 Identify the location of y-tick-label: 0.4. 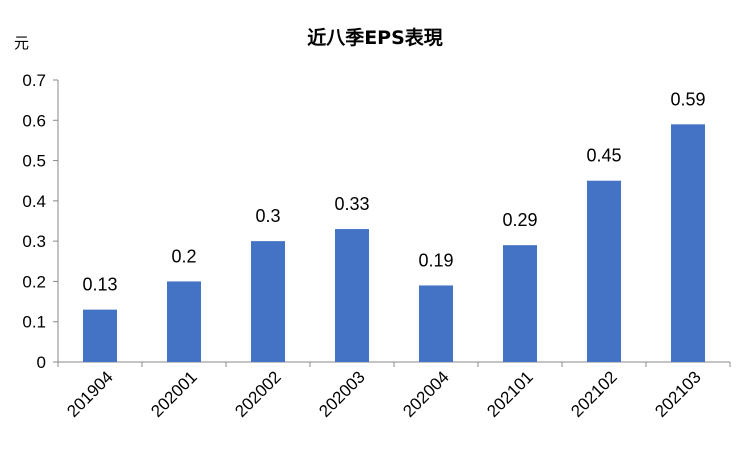
(34, 201).